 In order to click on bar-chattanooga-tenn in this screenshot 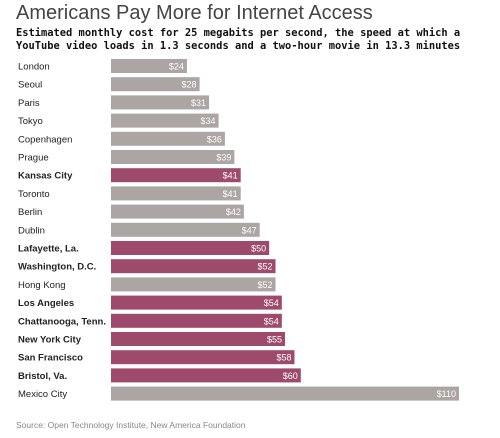, I will do `click(196, 320)`.